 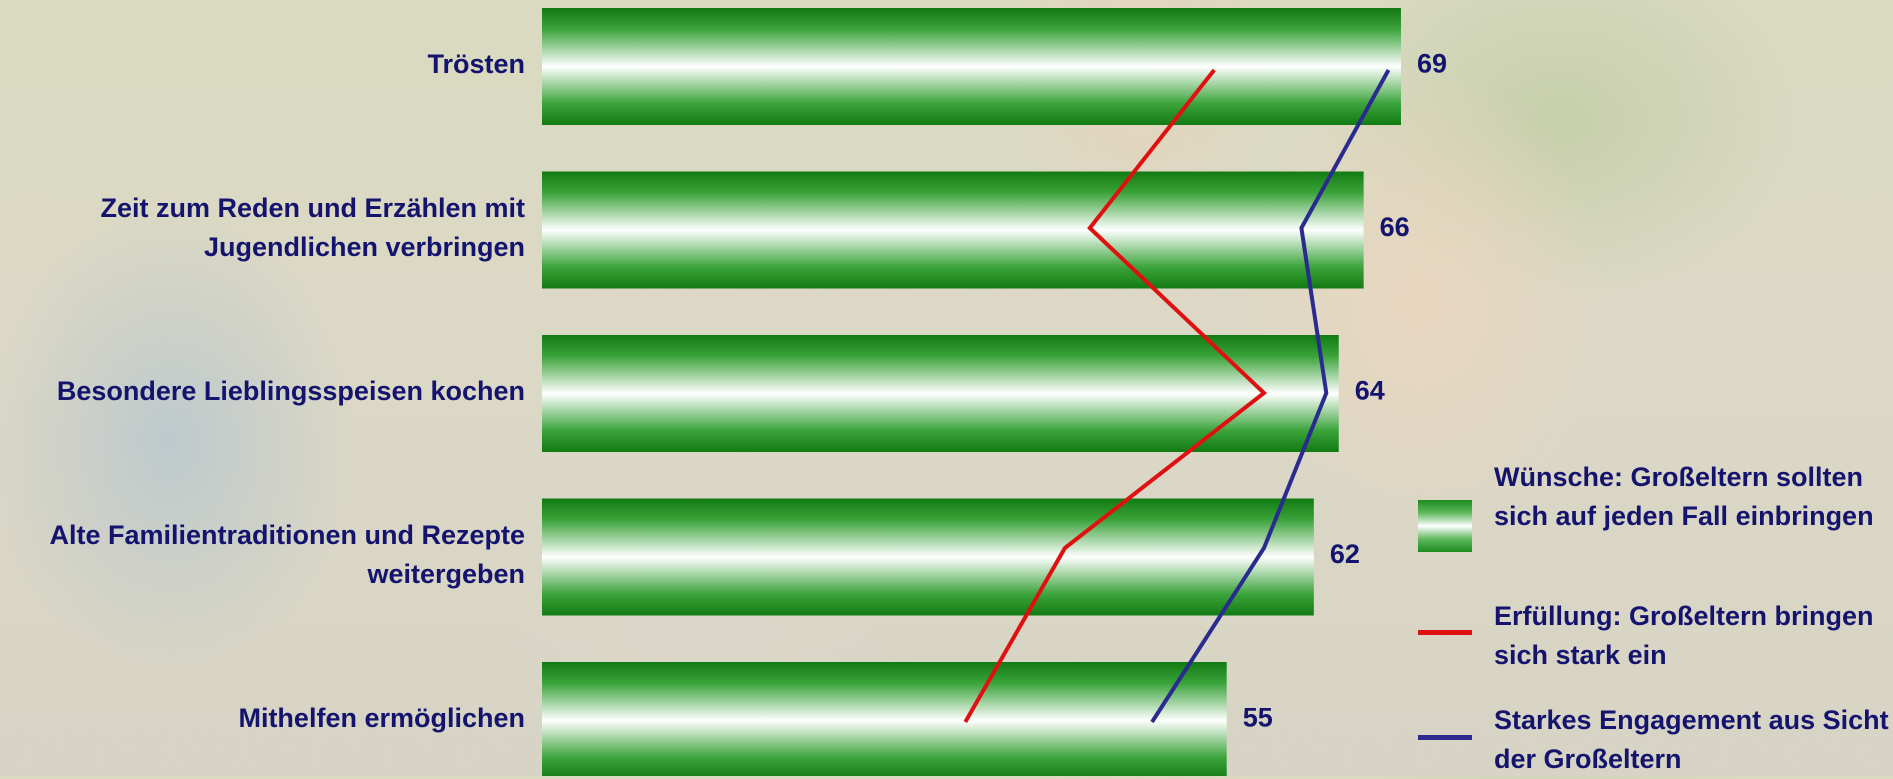 I want to click on legend-swatch-fulfillment, so click(x=1445, y=632).